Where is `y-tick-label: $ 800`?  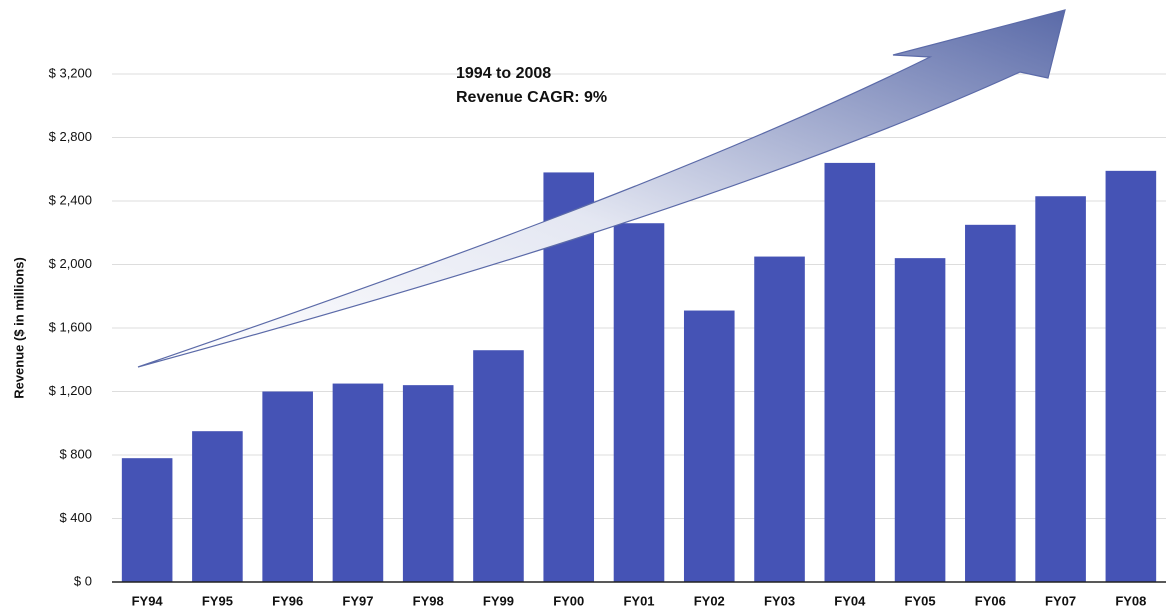 y-tick-label: $ 800 is located at coordinates (75, 453).